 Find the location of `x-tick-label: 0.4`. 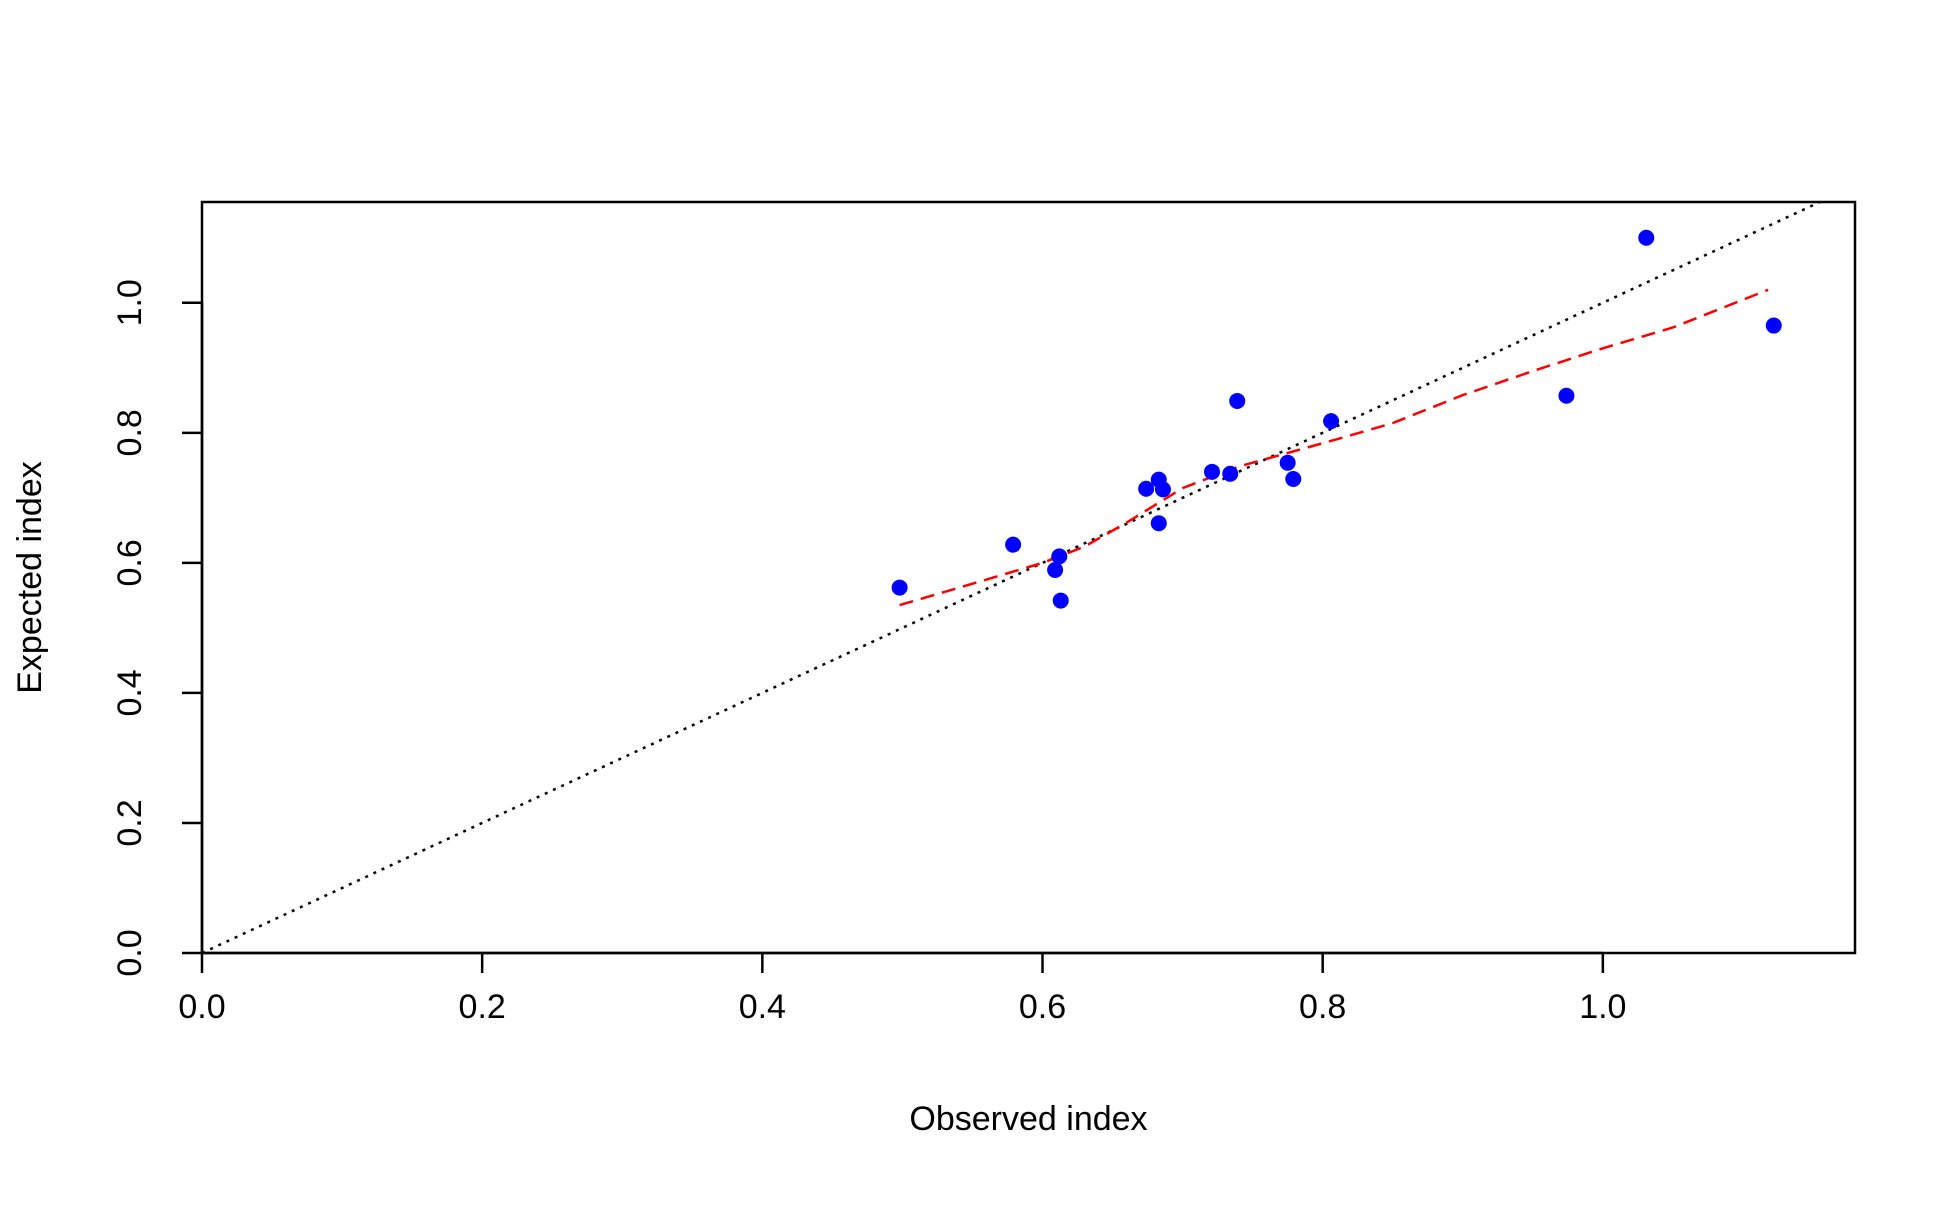

x-tick-label: 0.4 is located at coordinates (762, 1007).